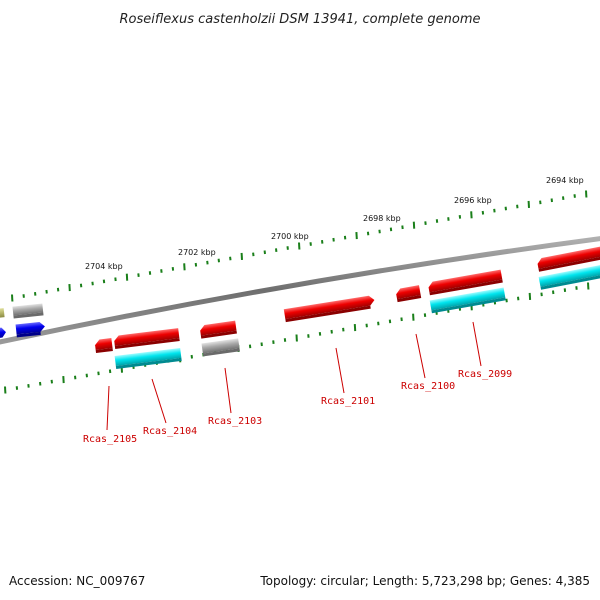 This screenshot has height=600, width=600. Describe the element at coordinates (28, 311) in the screenshot. I see `gene-gray-left` at that location.